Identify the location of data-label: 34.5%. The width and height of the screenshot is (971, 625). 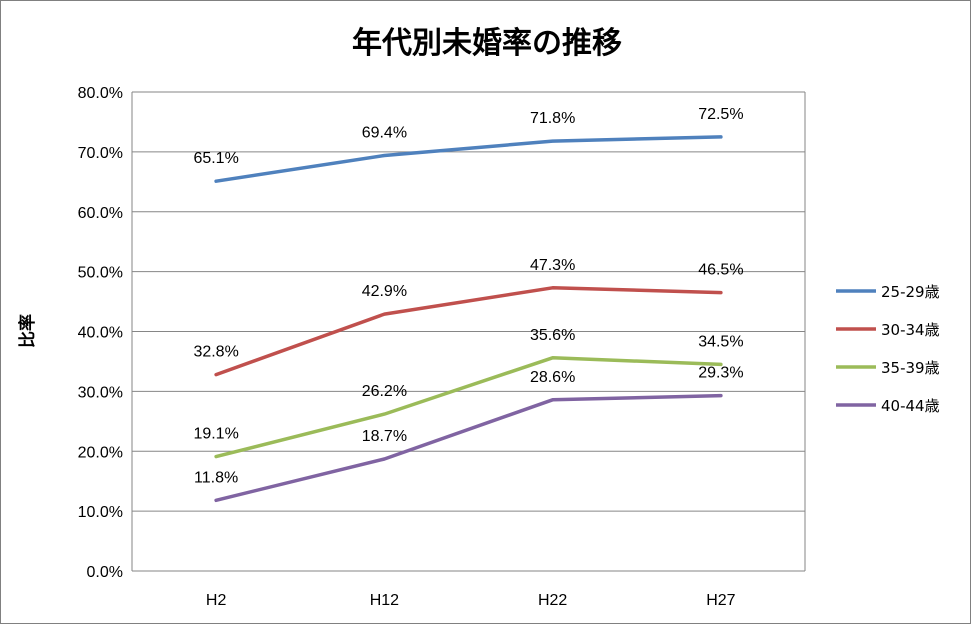
(720, 341).